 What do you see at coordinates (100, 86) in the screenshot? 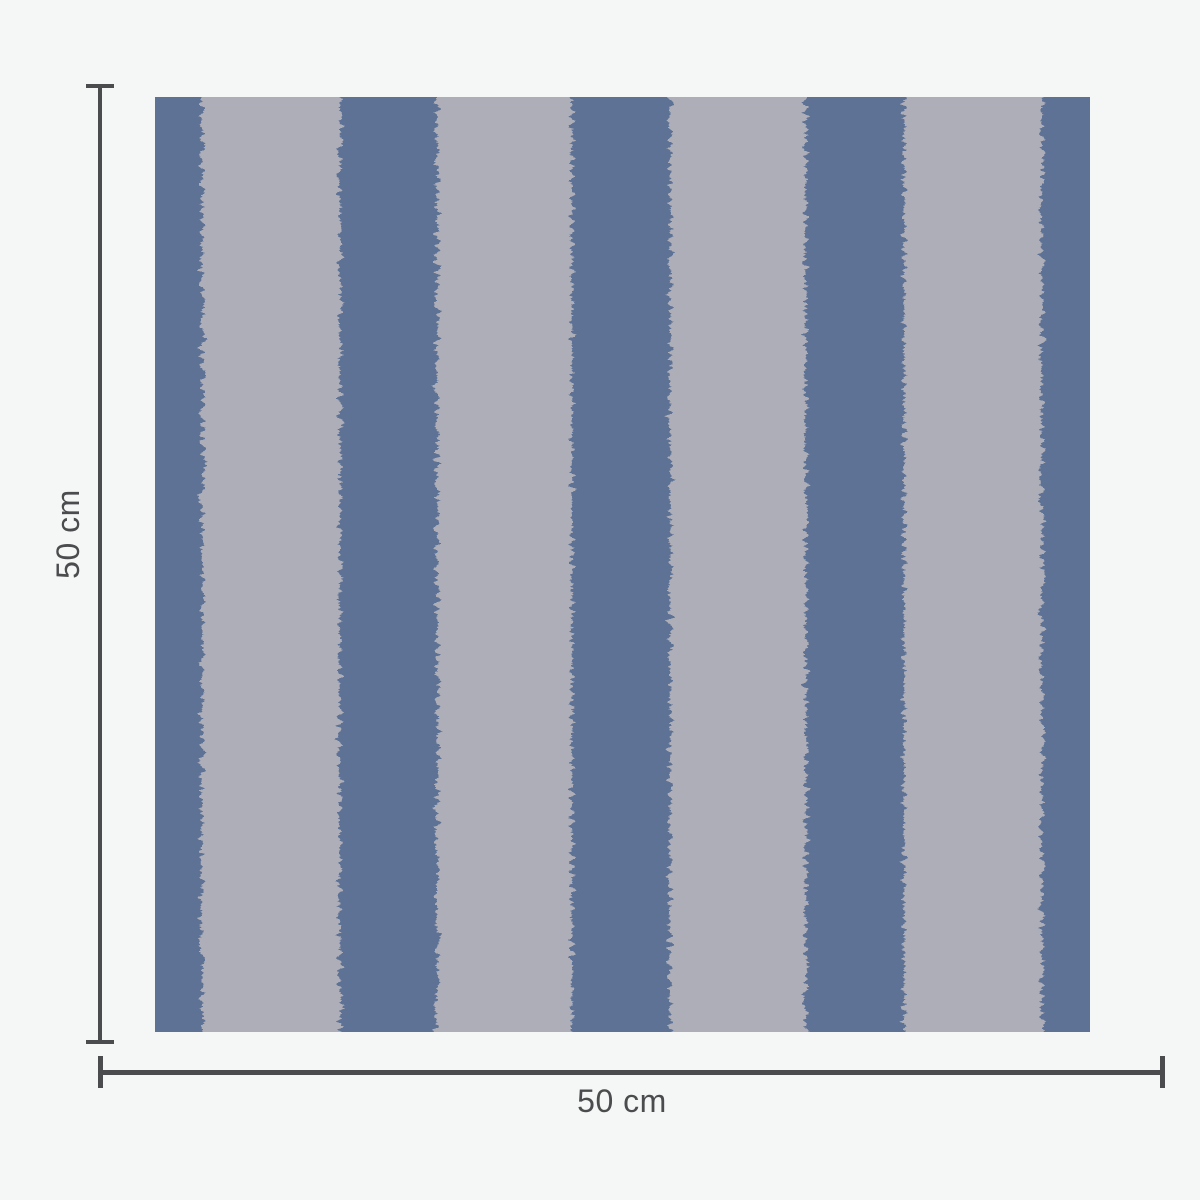
I see `height-dimension-cap-top` at bounding box center [100, 86].